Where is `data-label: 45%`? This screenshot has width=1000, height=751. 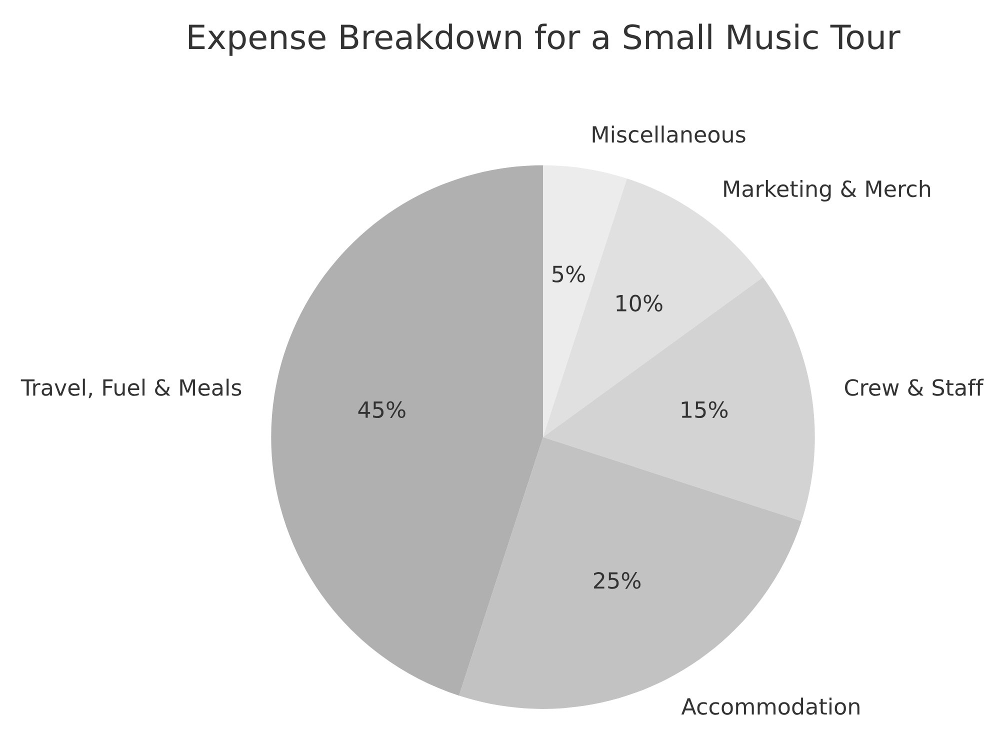 data-label: 45% is located at coordinates (382, 409).